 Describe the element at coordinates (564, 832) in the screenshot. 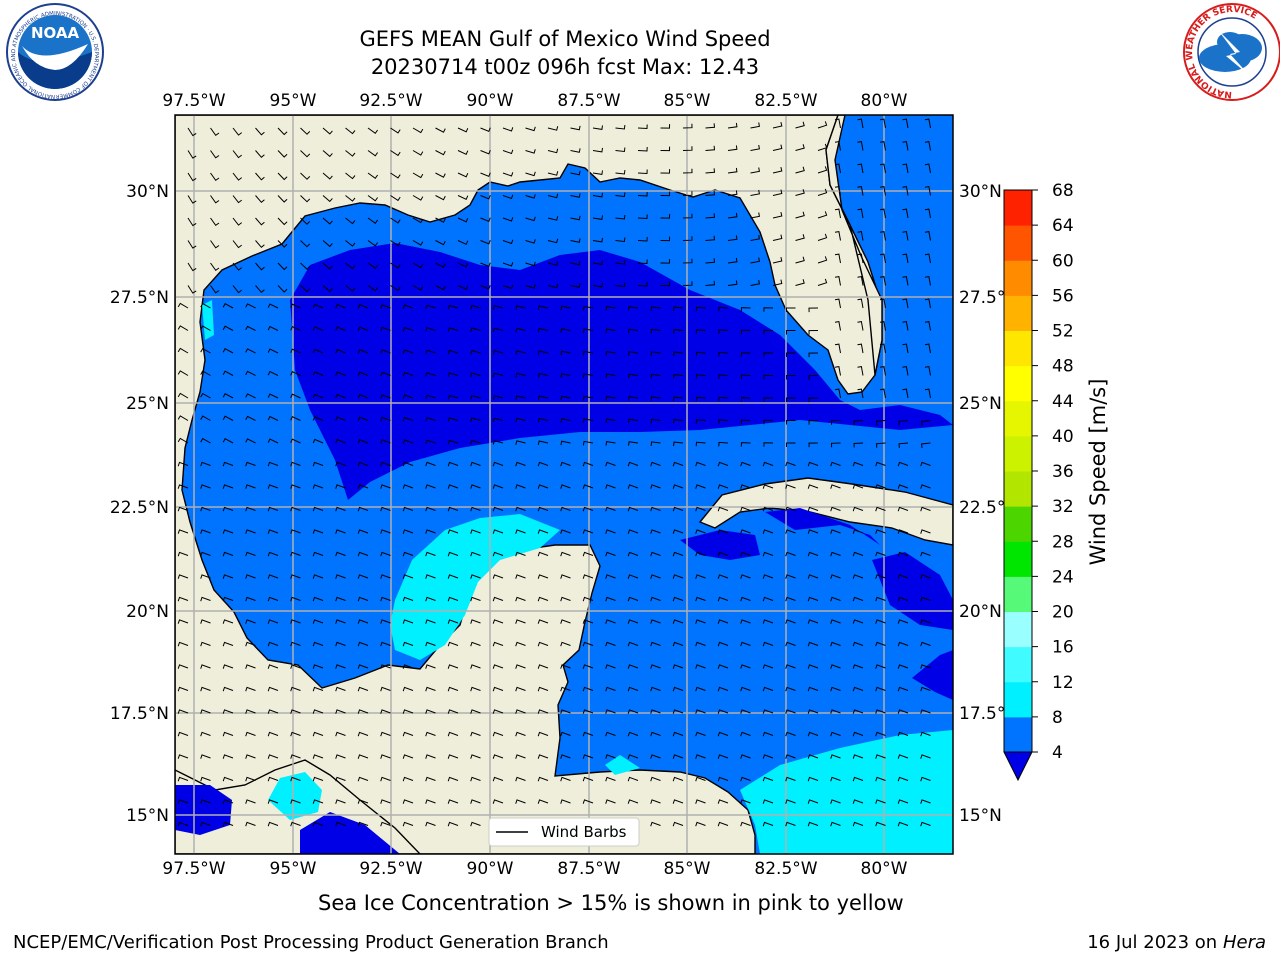

I see `map-legend: Wind Barbs` at that location.